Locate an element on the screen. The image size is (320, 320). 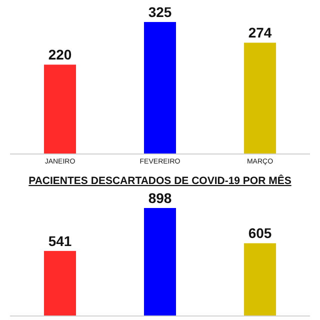
chart-title: PACIENTES DESCARTADOS DE COVID-19 POR MÊS is located at coordinates (160, 180).